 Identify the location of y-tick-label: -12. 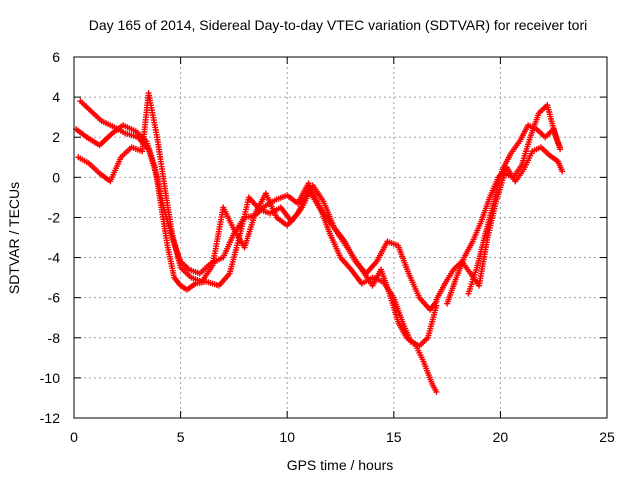
(50, 418).